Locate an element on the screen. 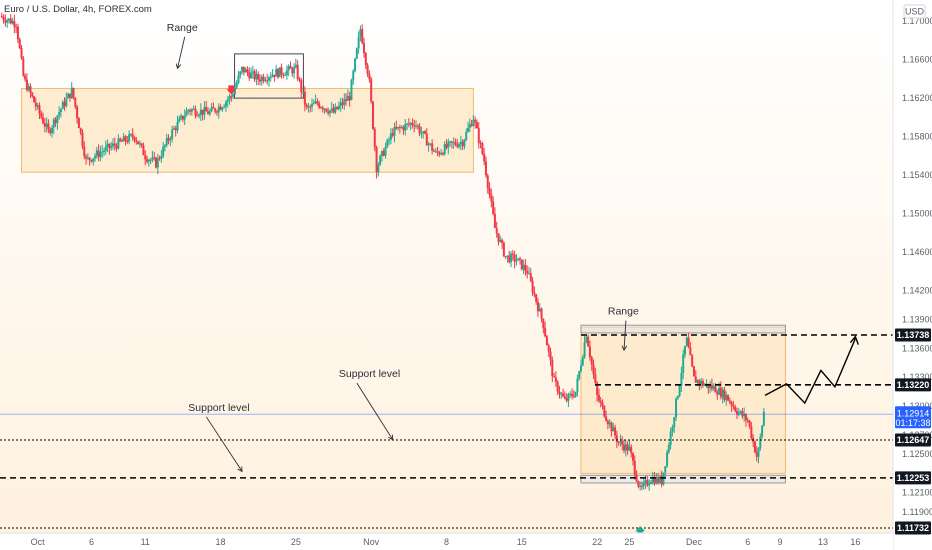 The width and height of the screenshot is (932, 550). price-level-tag-4: 1.12253 is located at coordinates (913, 478).